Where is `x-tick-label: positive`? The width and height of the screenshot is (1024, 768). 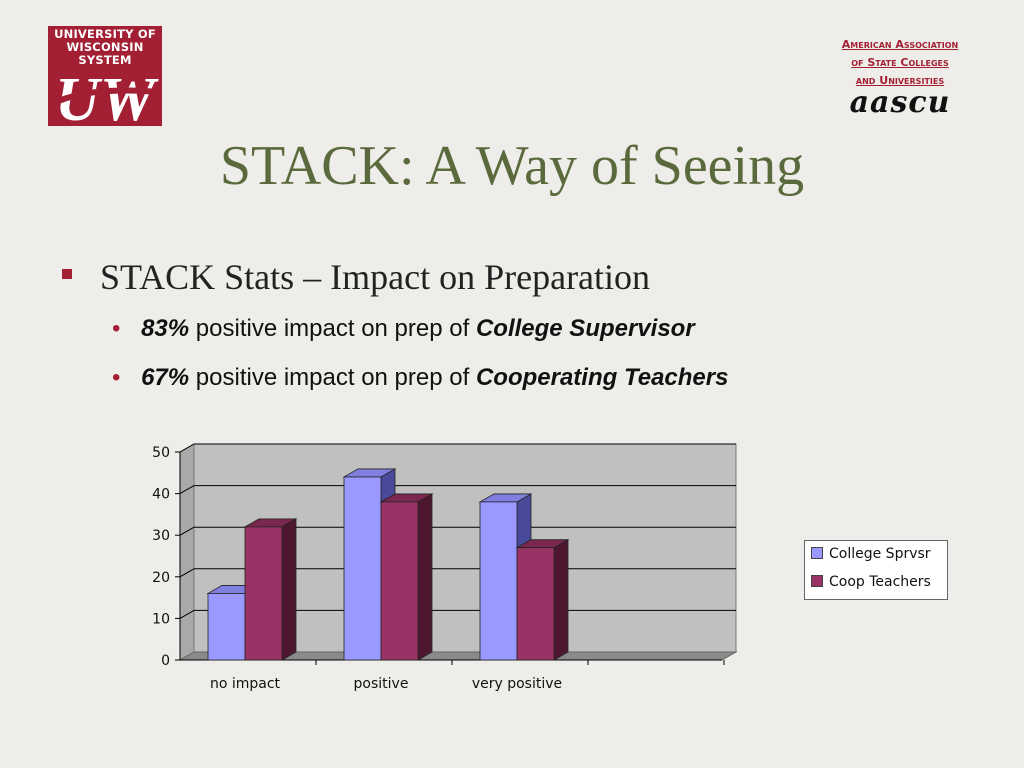
x-tick-label: positive is located at coordinates (381, 684).